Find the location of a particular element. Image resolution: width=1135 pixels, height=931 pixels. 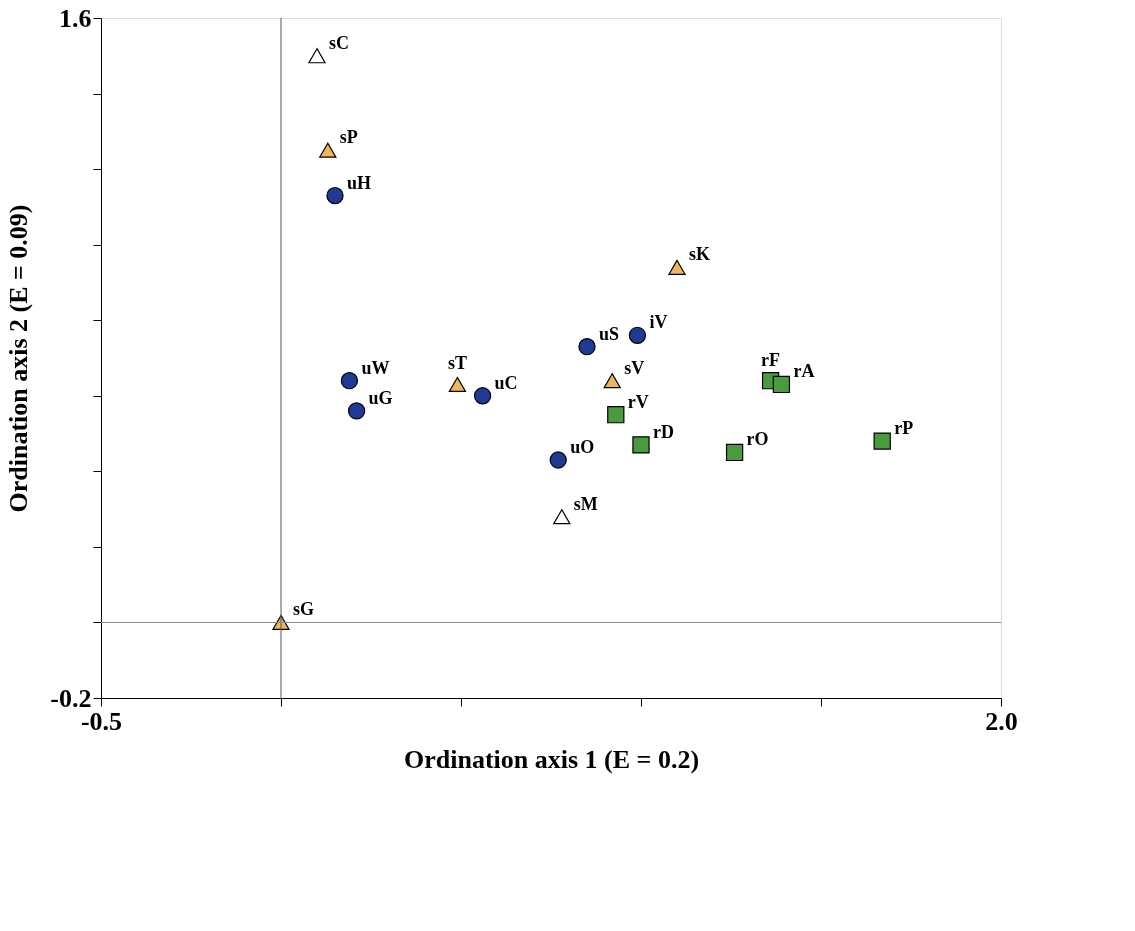

annotation: uC is located at coordinates (506, 382).